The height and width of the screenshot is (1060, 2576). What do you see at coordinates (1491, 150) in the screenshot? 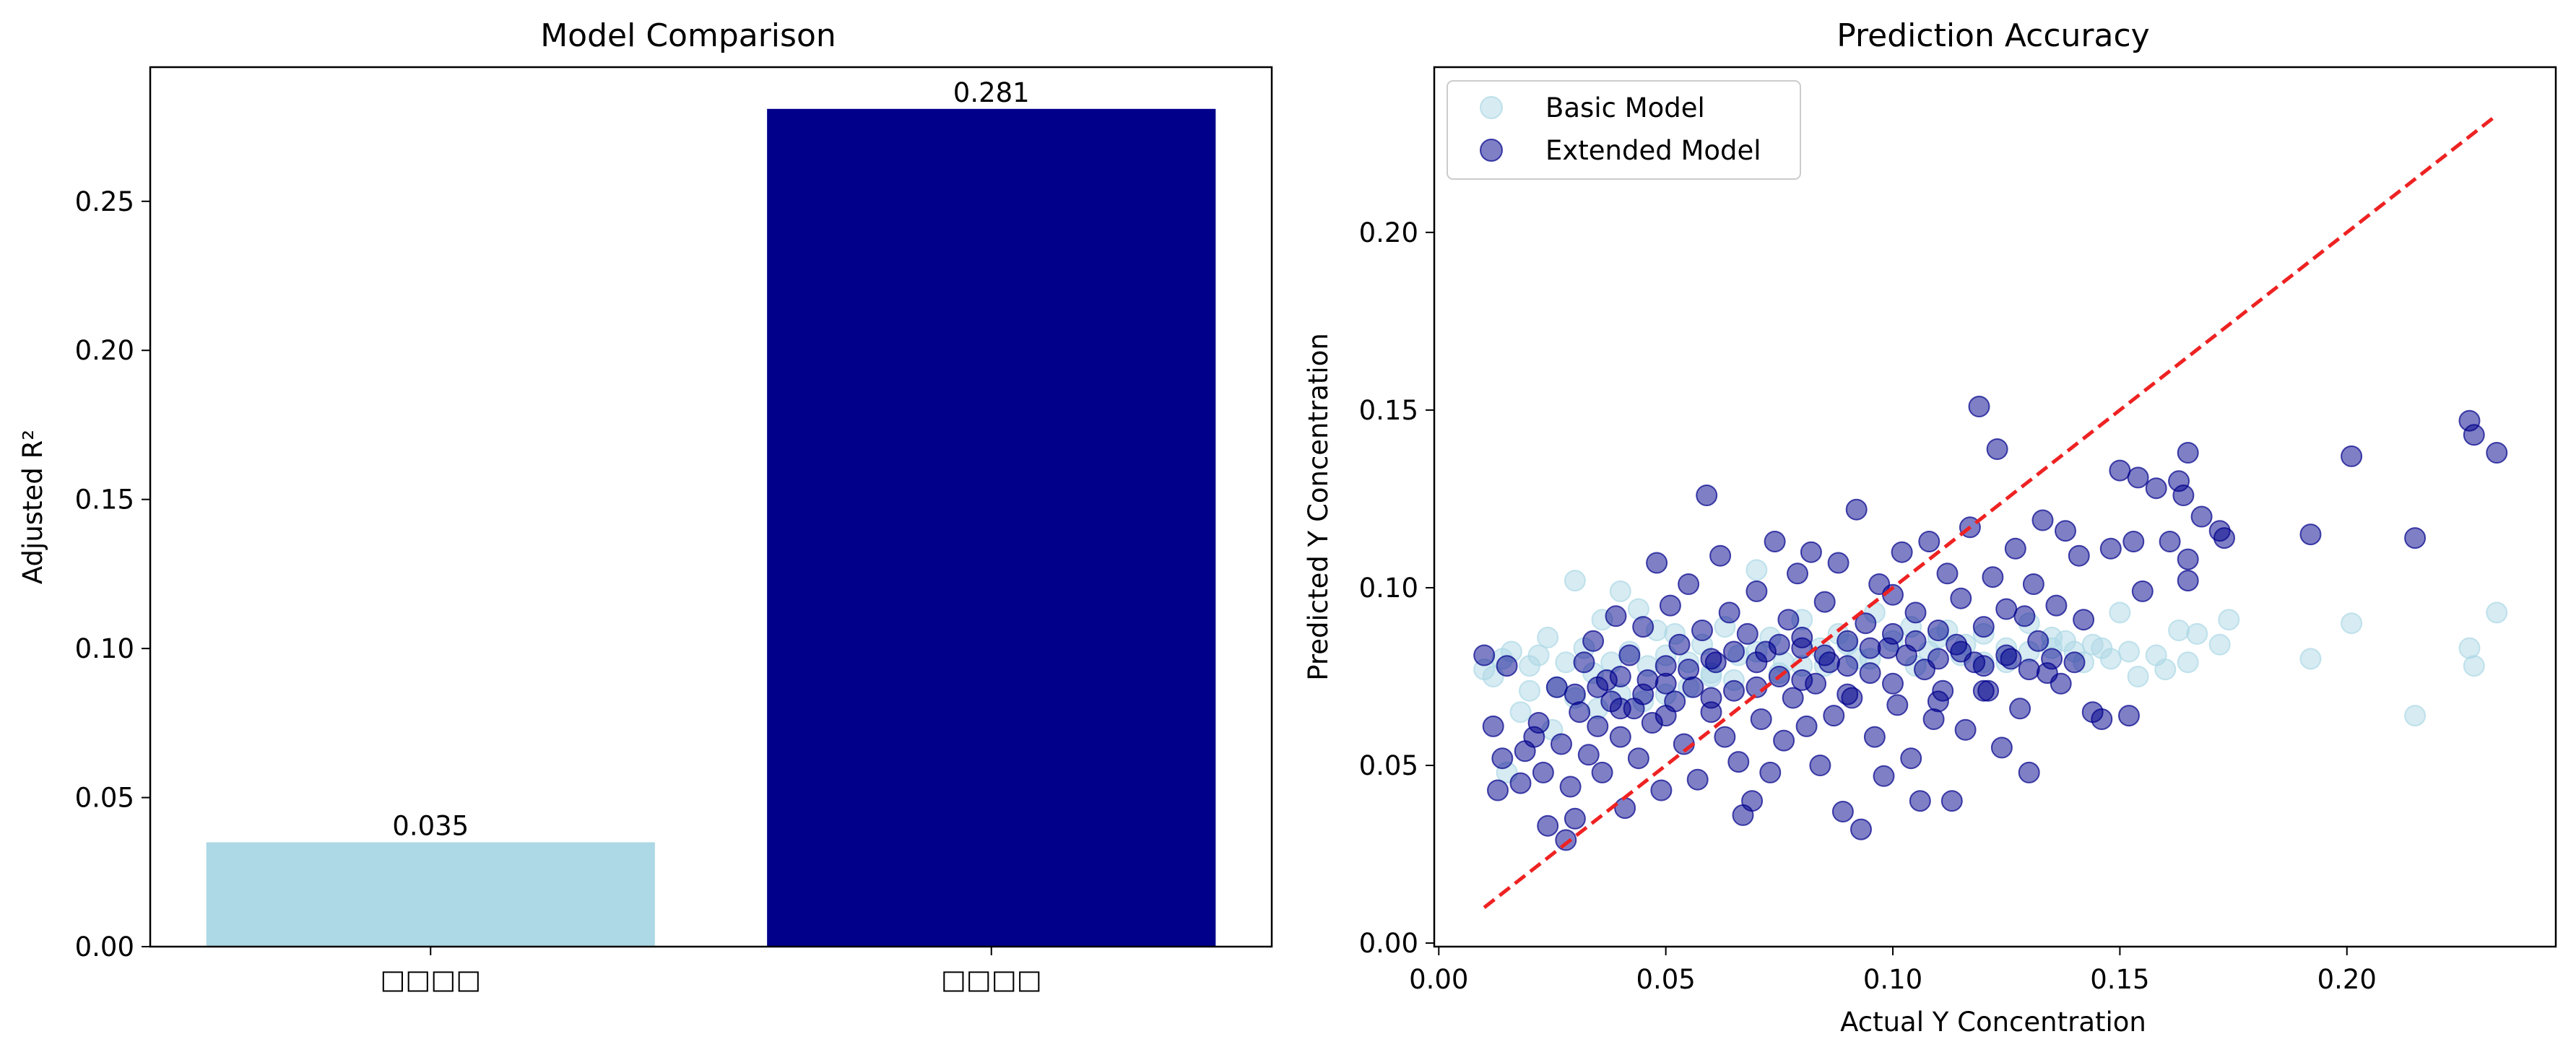
I see `legend-marker-extended-model` at bounding box center [1491, 150].